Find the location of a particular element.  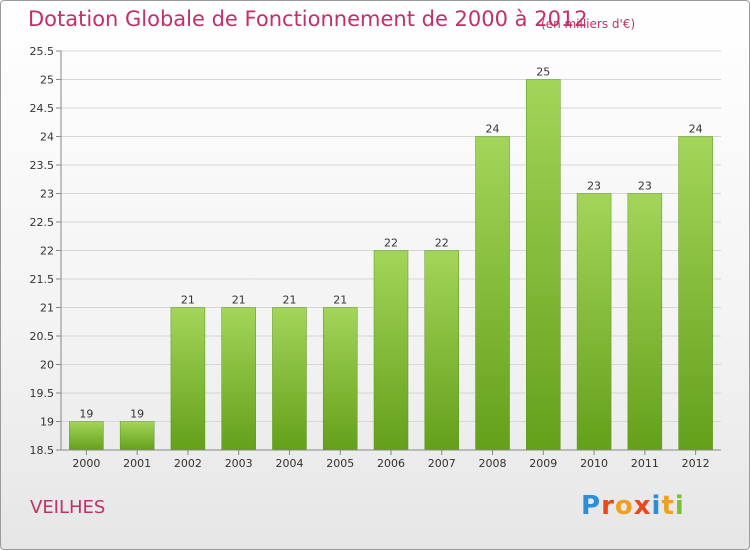

y-tick-label: 24 is located at coordinates (47, 137).